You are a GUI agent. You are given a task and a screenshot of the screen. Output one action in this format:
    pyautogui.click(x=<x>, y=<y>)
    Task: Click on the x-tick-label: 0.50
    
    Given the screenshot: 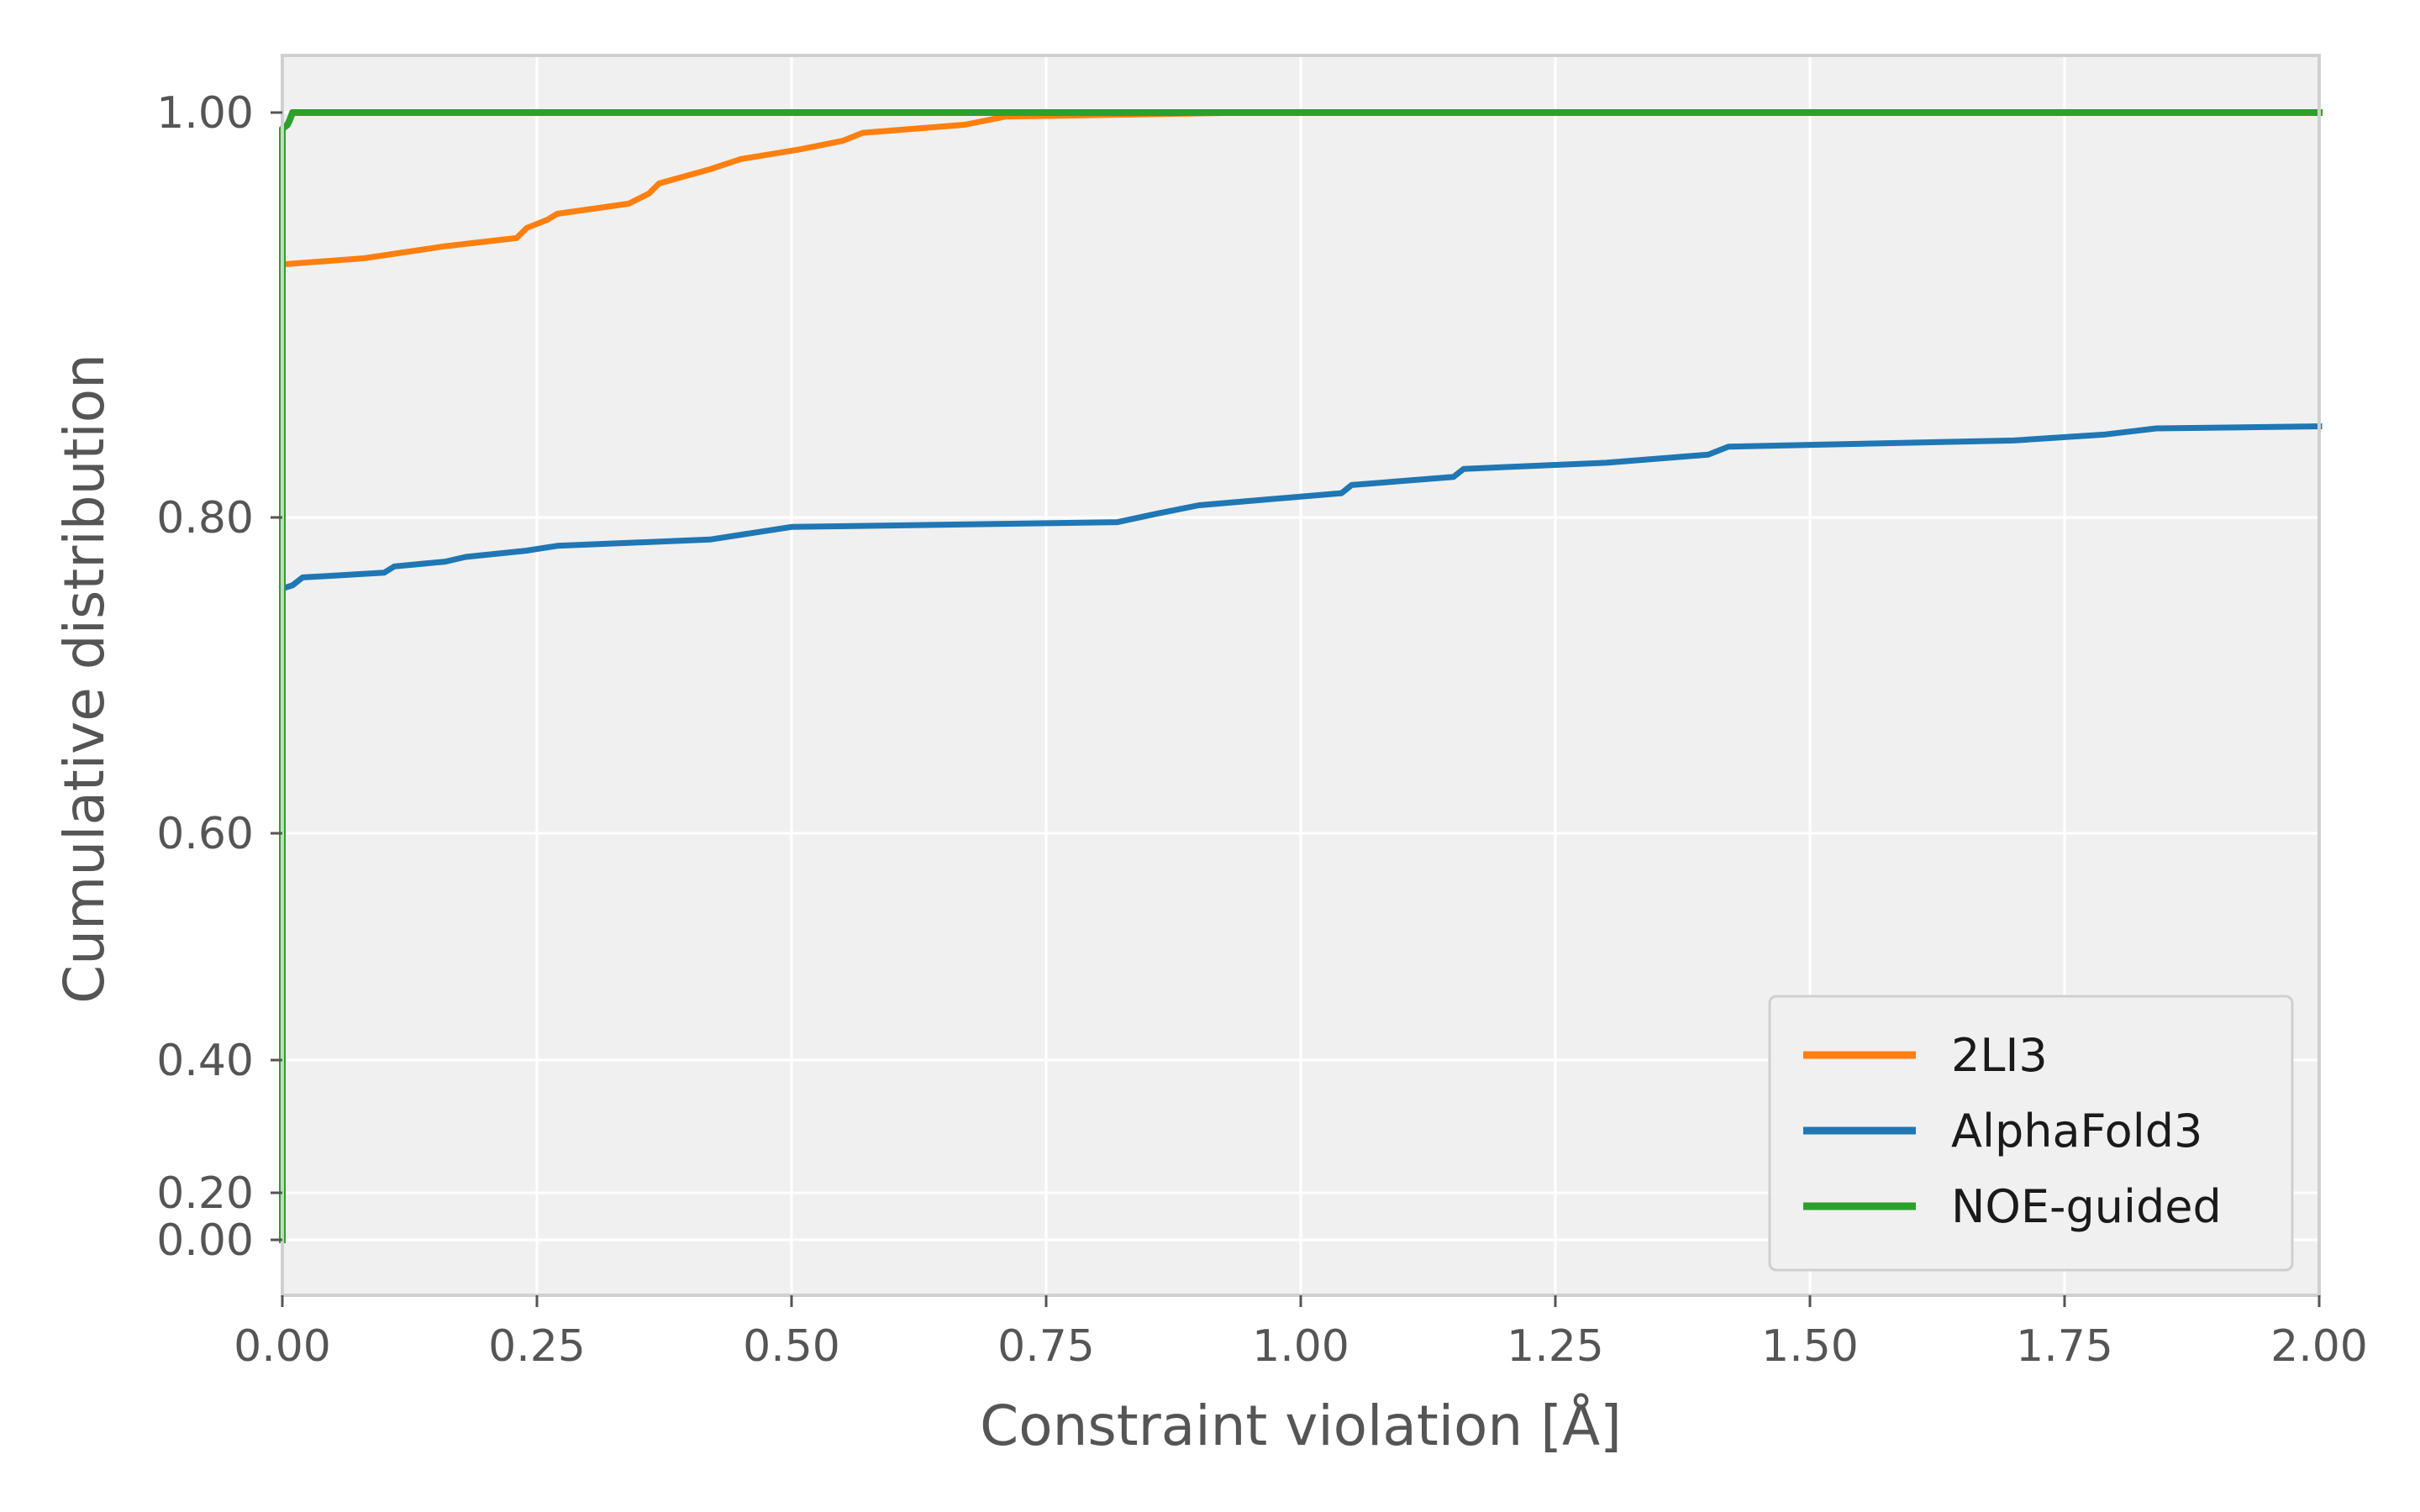 What is the action you would take?
    pyautogui.click(x=792, y=1346)
    